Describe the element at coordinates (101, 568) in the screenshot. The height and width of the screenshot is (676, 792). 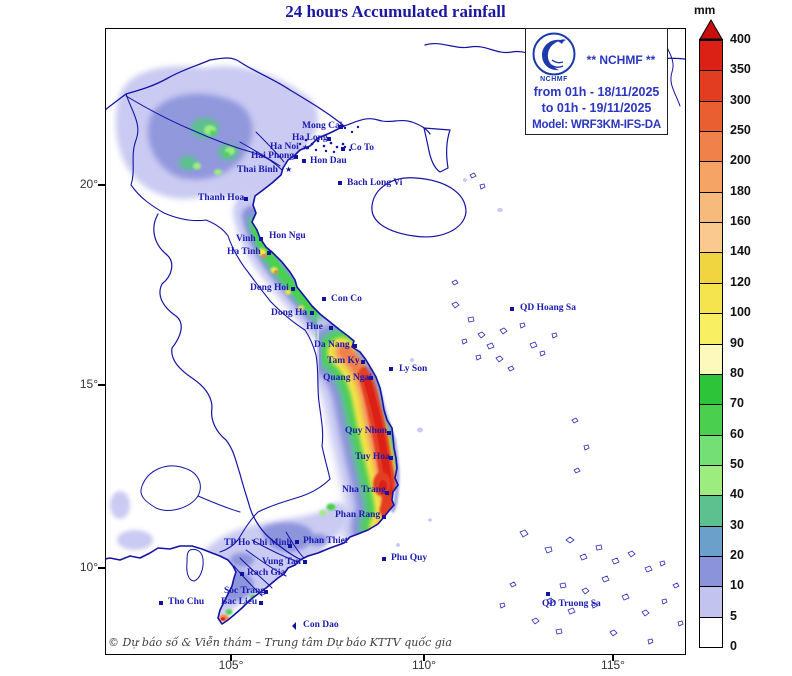
I see `latitude-tick` at that location.